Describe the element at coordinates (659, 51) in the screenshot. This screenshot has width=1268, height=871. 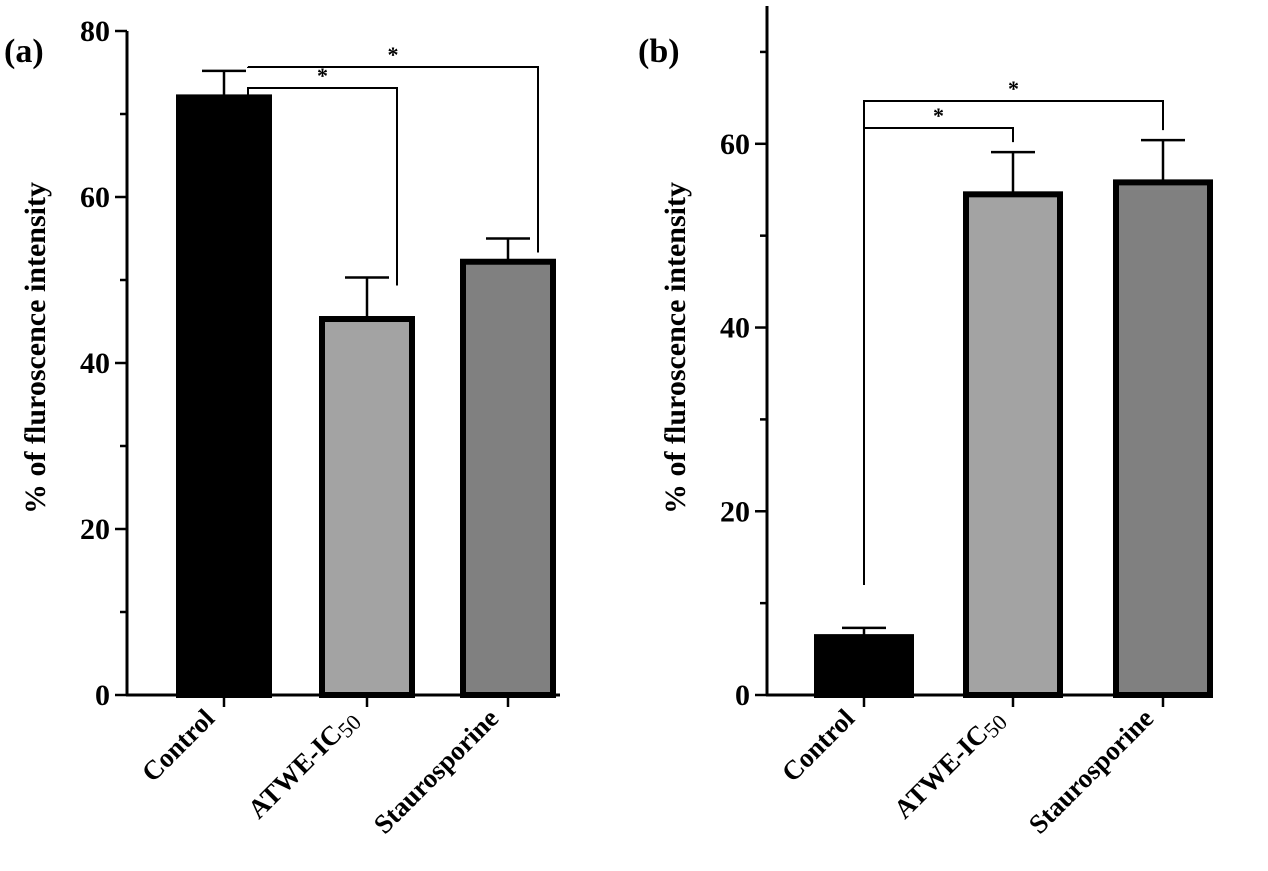
I see `panel-label: (b)` at that location.